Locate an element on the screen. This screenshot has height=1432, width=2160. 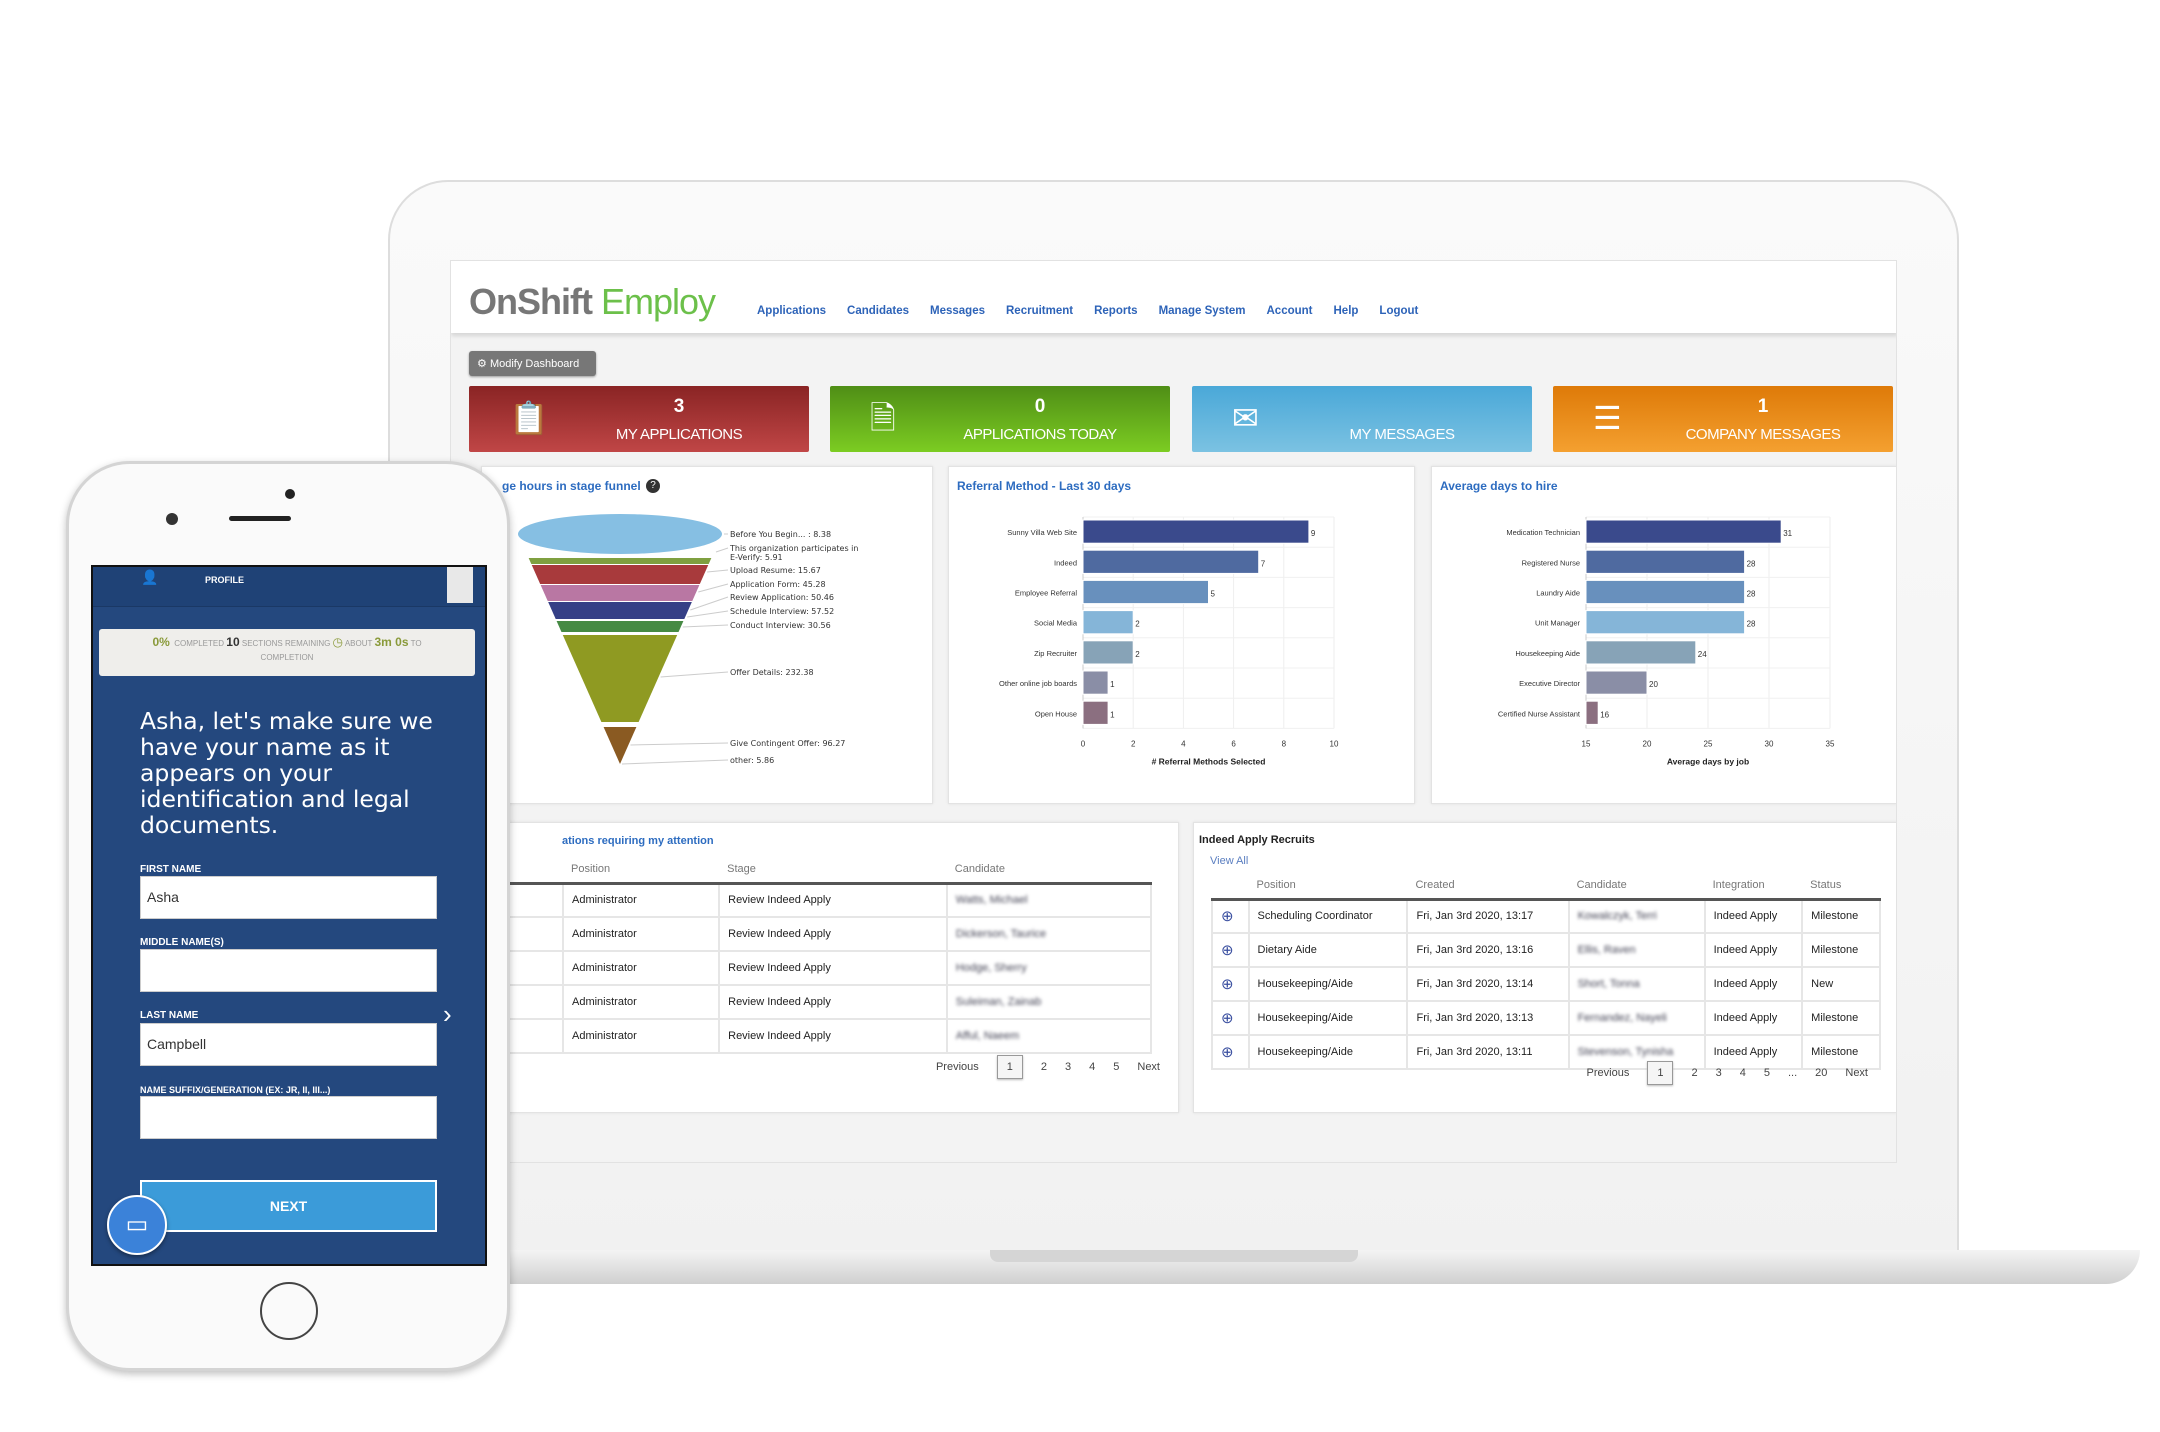
funnel-label: Offer Details: 232.38 is located at coordinates (772, 672).